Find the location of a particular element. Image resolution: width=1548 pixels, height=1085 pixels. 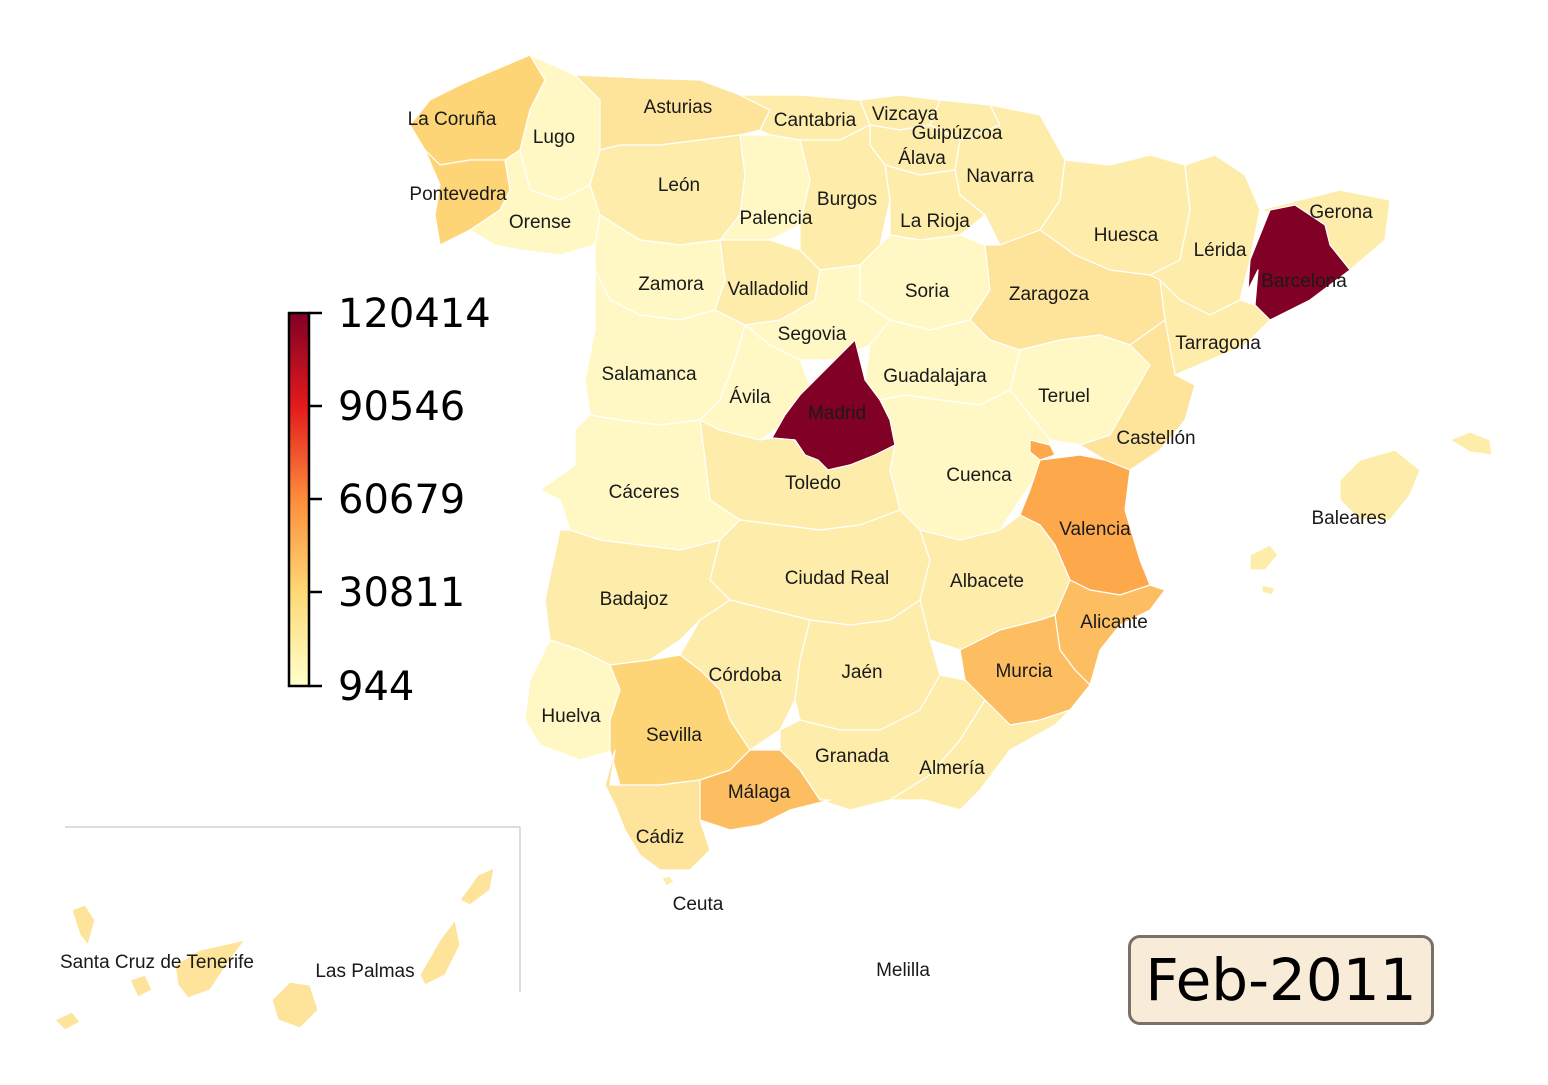

region-tenerife-lapalma is located at coordinates (83, 925).